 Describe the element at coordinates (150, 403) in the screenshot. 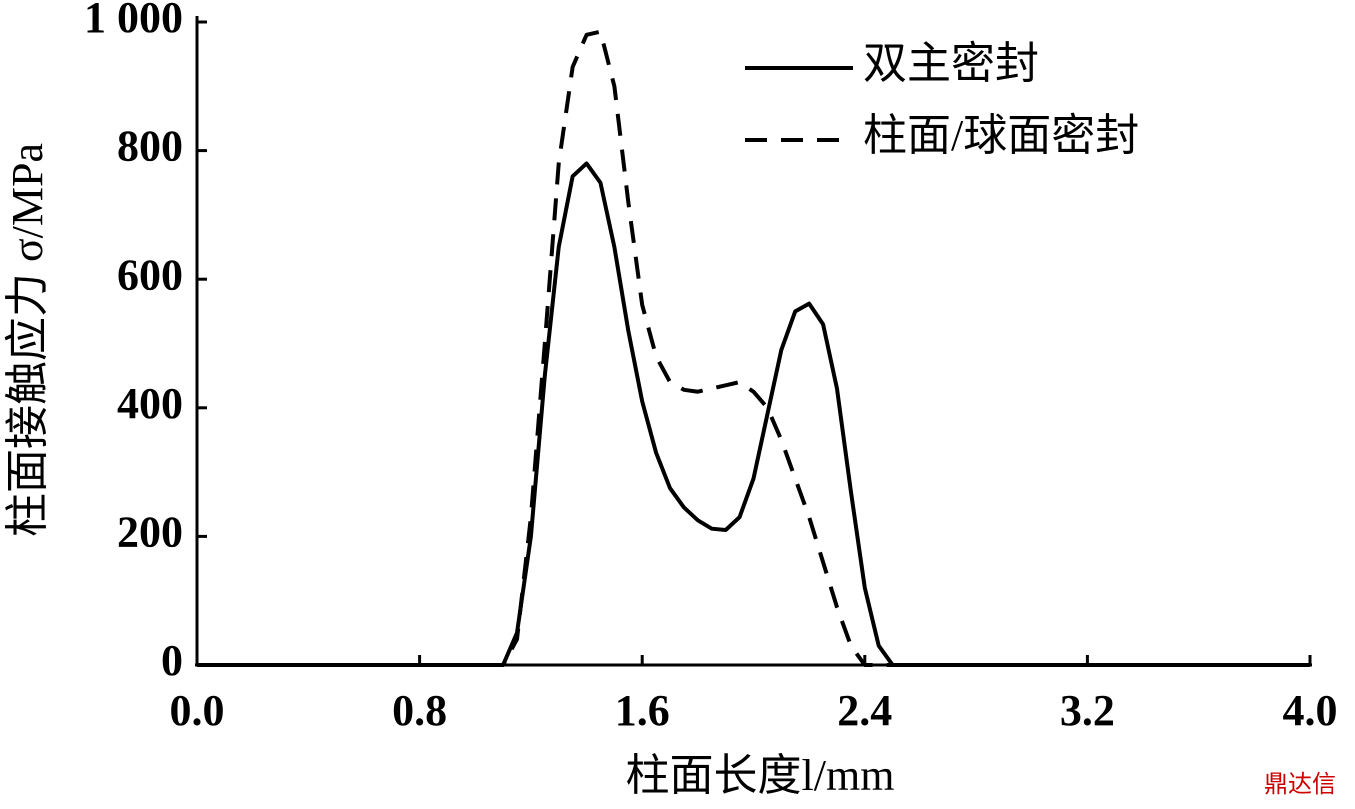

I see `y-tick-label: 400` at that location.